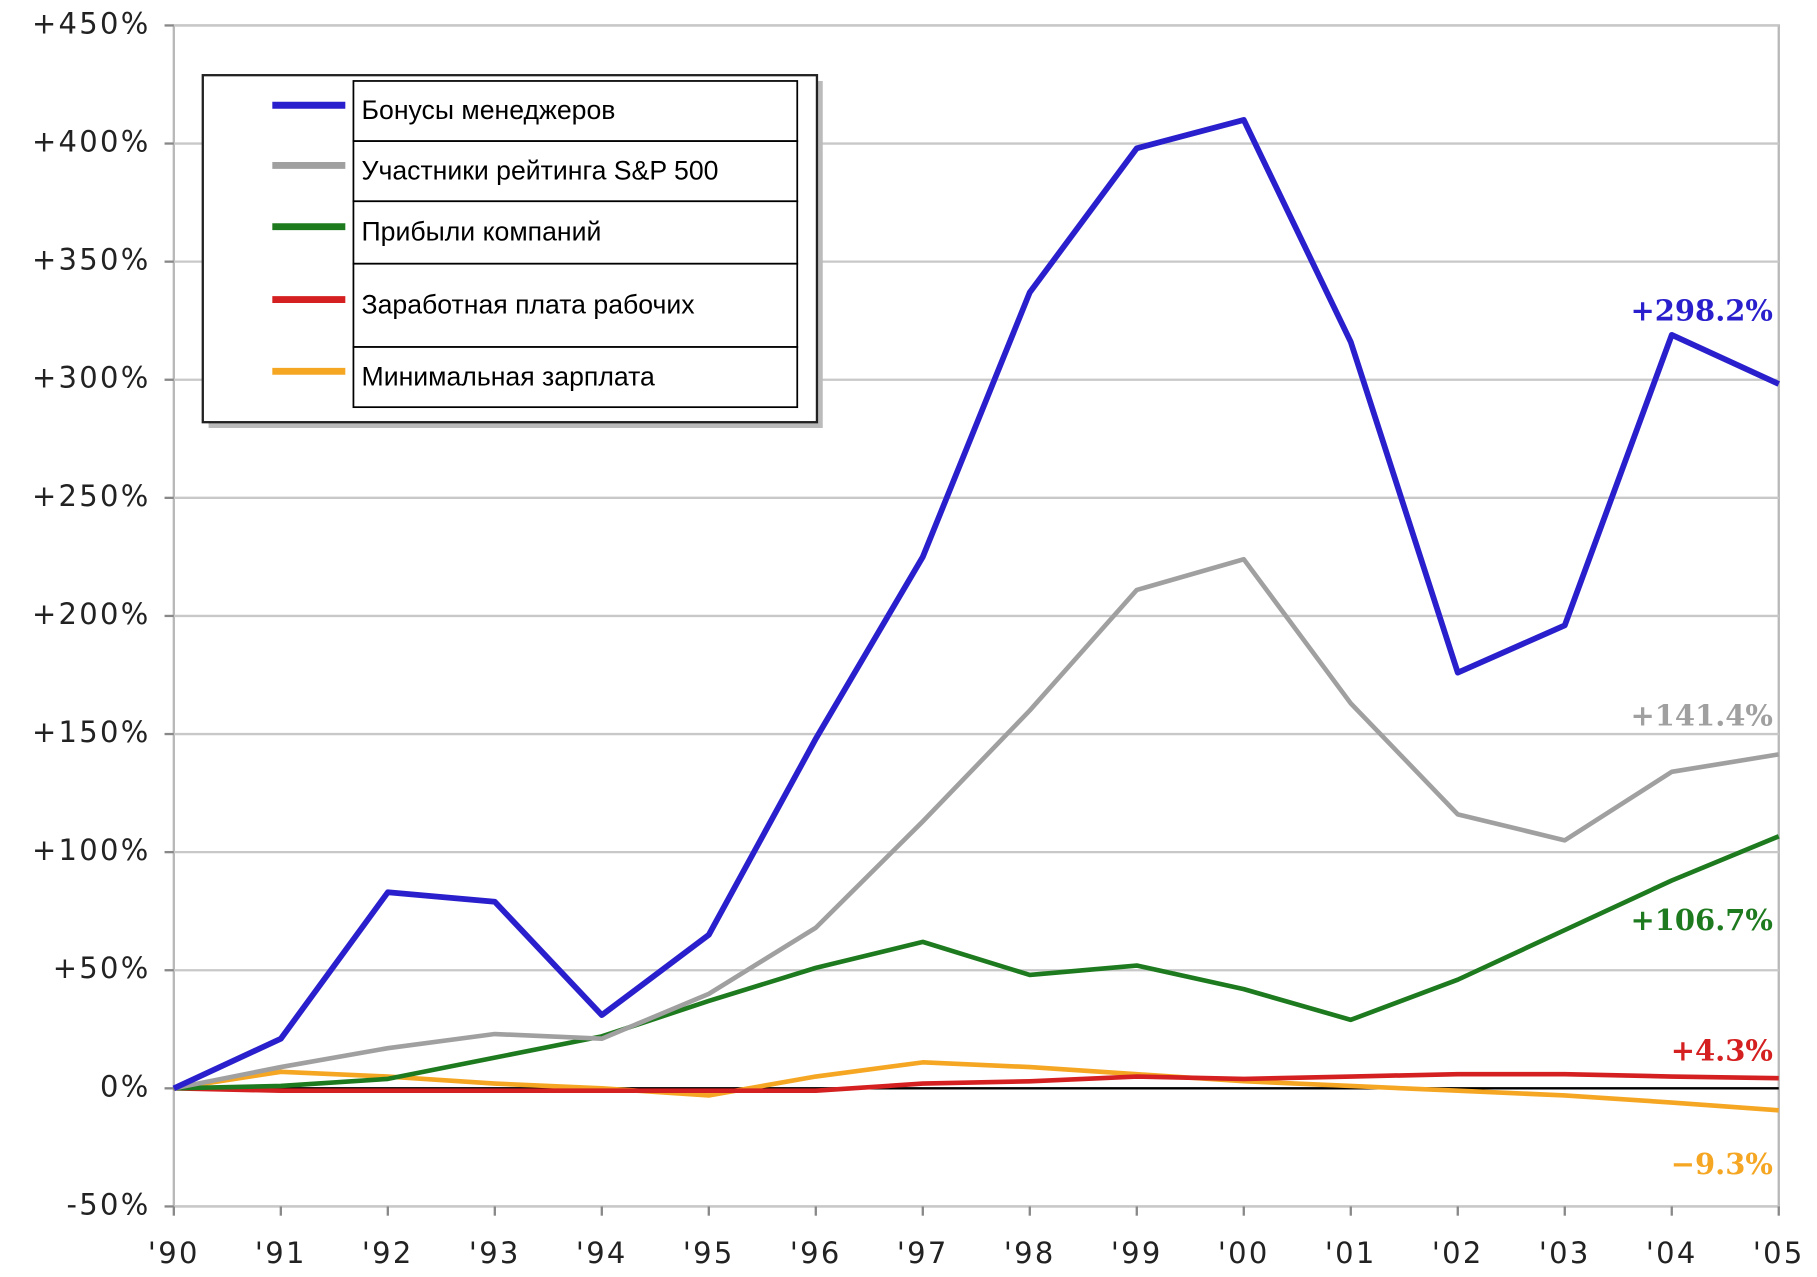 This screenshot has height=1277, width=1817. I want to click on legend-label: Минимальная зарплата, so click(508, 376).